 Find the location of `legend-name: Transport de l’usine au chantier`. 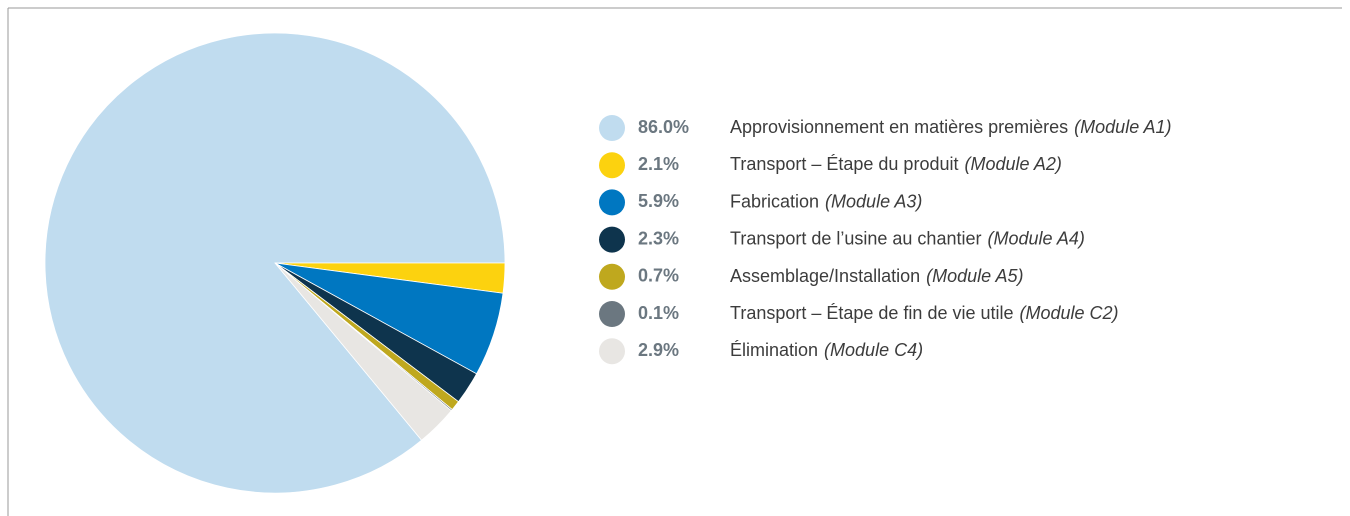

legend-name: Transport de l’usine au chantier is located at coordinates (855, 238).